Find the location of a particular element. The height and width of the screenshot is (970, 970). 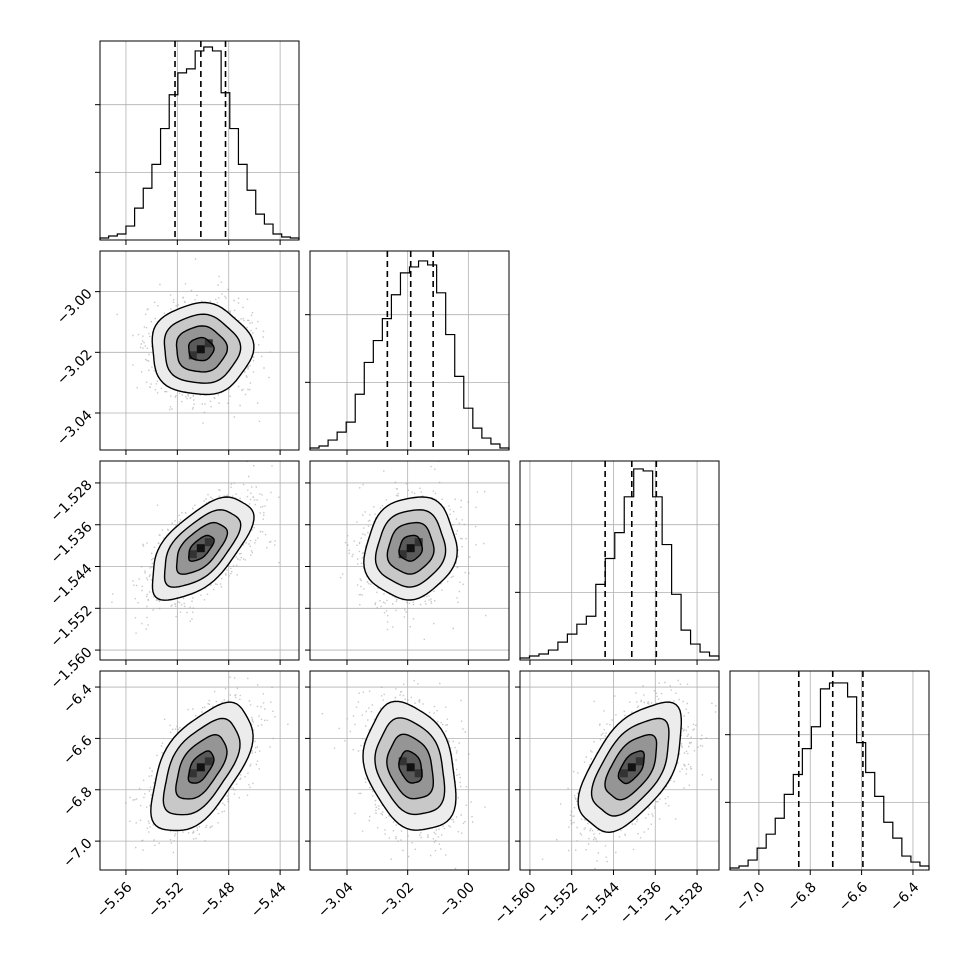

xtick-label-0-1: −5.52 is located at coordinates (166, 900).